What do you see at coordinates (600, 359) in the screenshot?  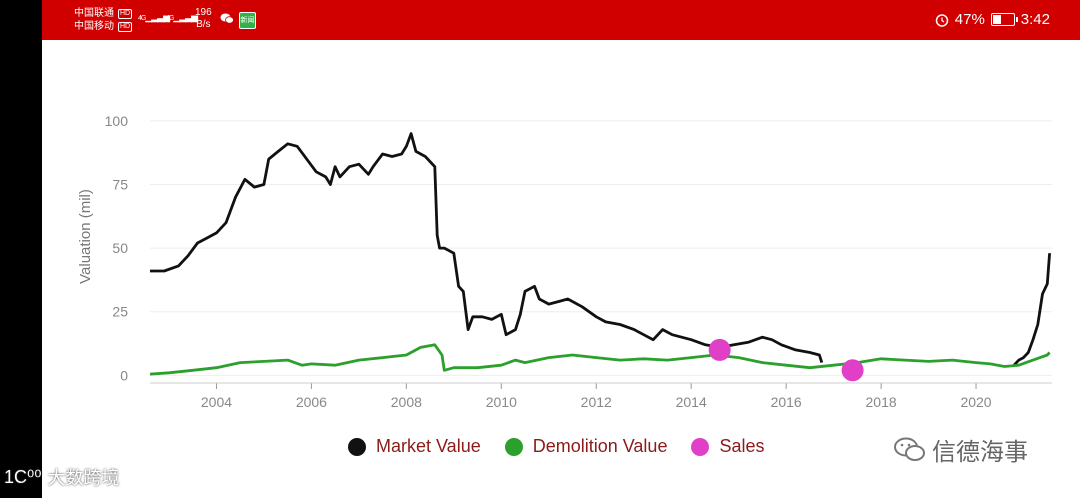 I see `demolition-value-line` at bounding box center [600, 359].